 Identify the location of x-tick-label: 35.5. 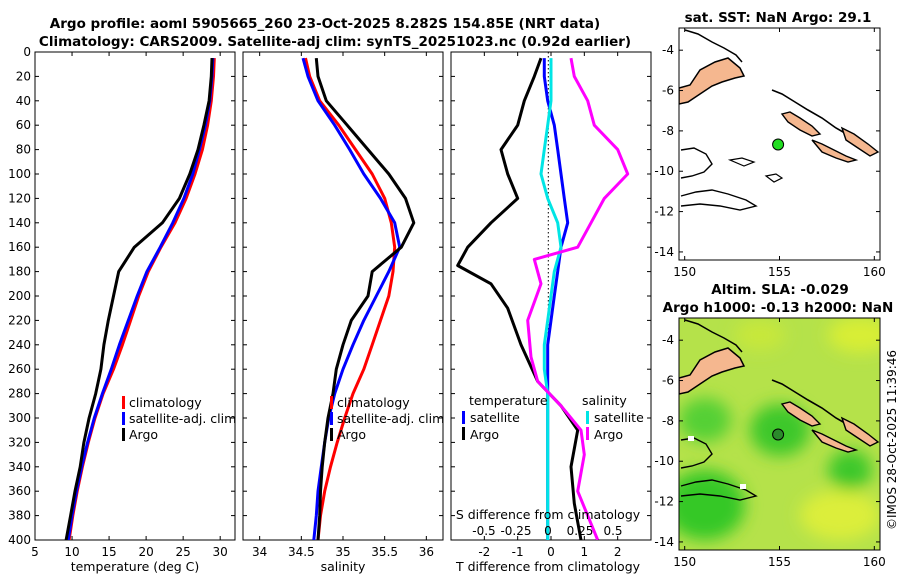
(384, 552).